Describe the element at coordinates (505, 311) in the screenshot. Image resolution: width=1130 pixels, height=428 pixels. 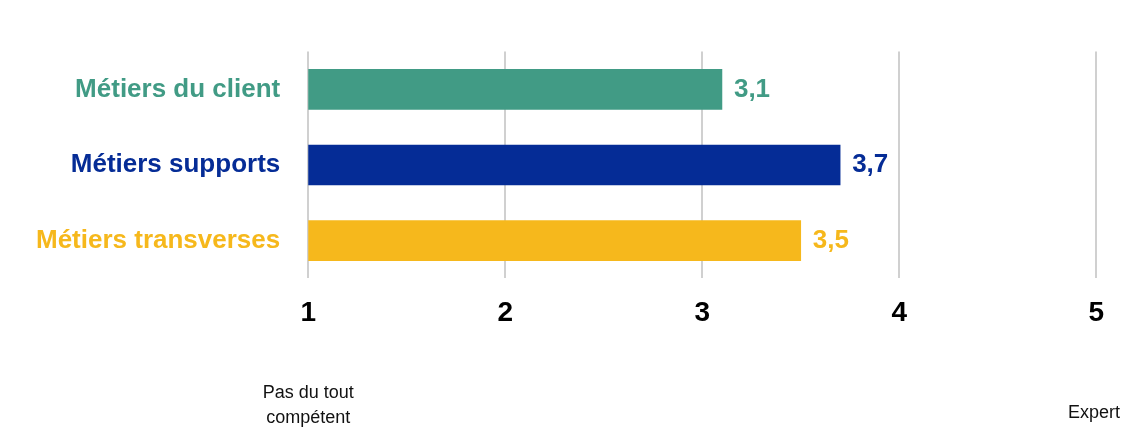
I see `x-tick-label: 2` at that location.